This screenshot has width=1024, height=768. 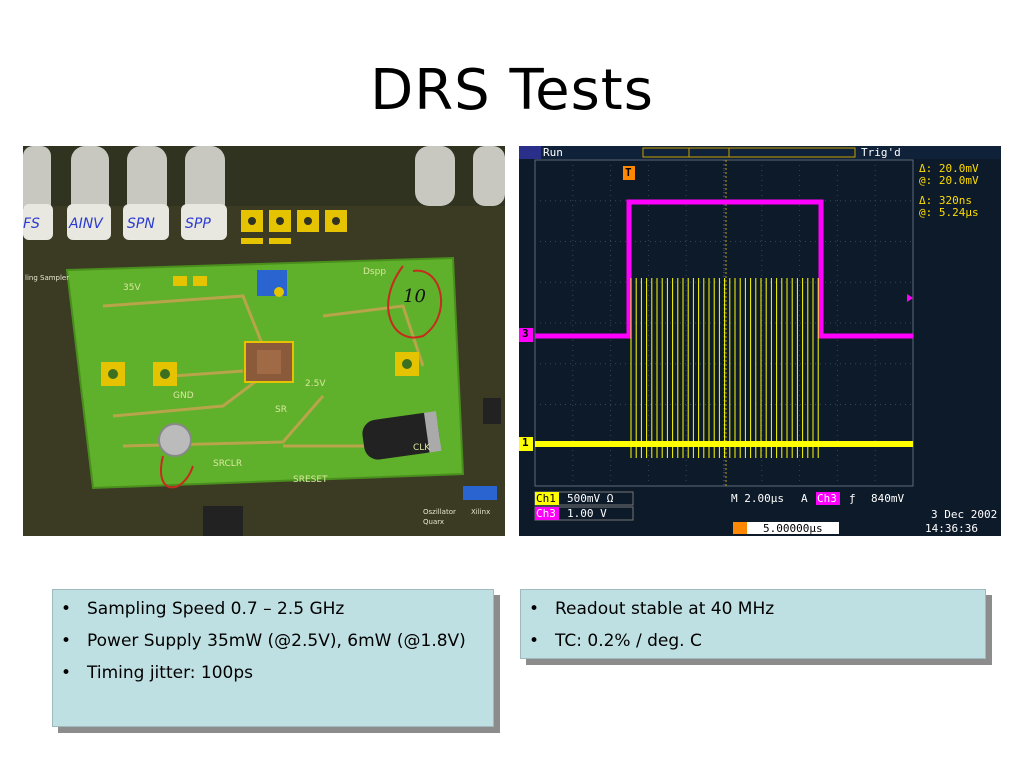 I want to click on side-text-quarx: Quarx, so click(x=433, y=522).